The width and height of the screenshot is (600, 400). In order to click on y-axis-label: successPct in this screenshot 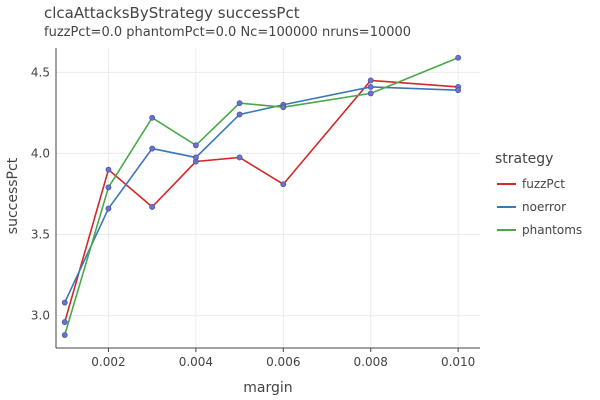, I will do `click(13, 195)`.